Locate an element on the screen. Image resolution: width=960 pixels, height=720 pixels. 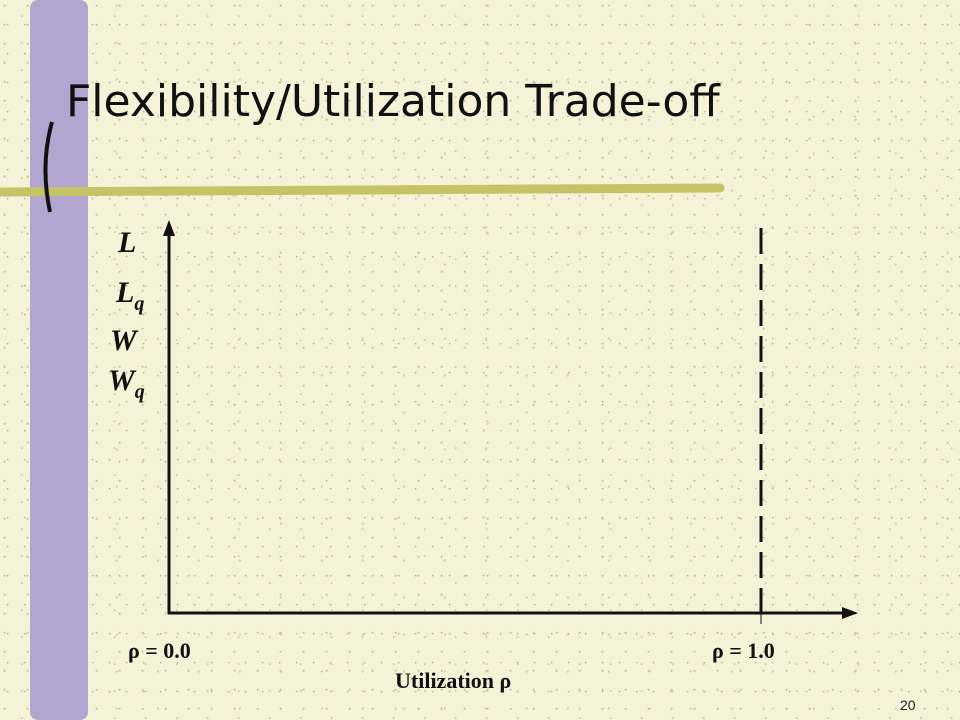
x-label-left: ρ = 0.0 is located at coordinates (159, 650).